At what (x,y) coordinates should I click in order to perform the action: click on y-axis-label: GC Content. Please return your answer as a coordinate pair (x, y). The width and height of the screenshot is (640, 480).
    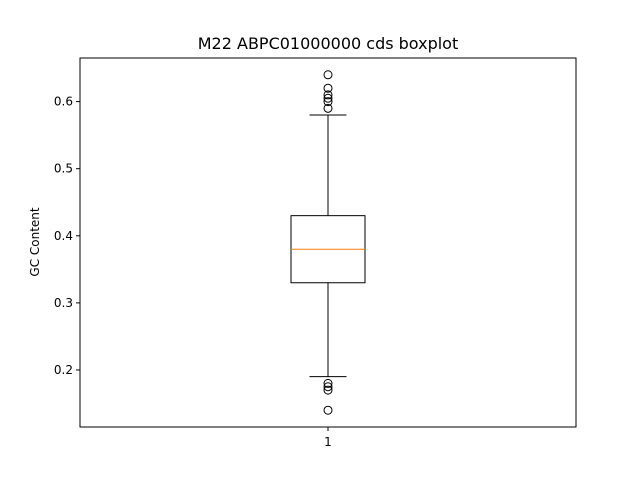
    Looking at the image, I should click on (35, 242).